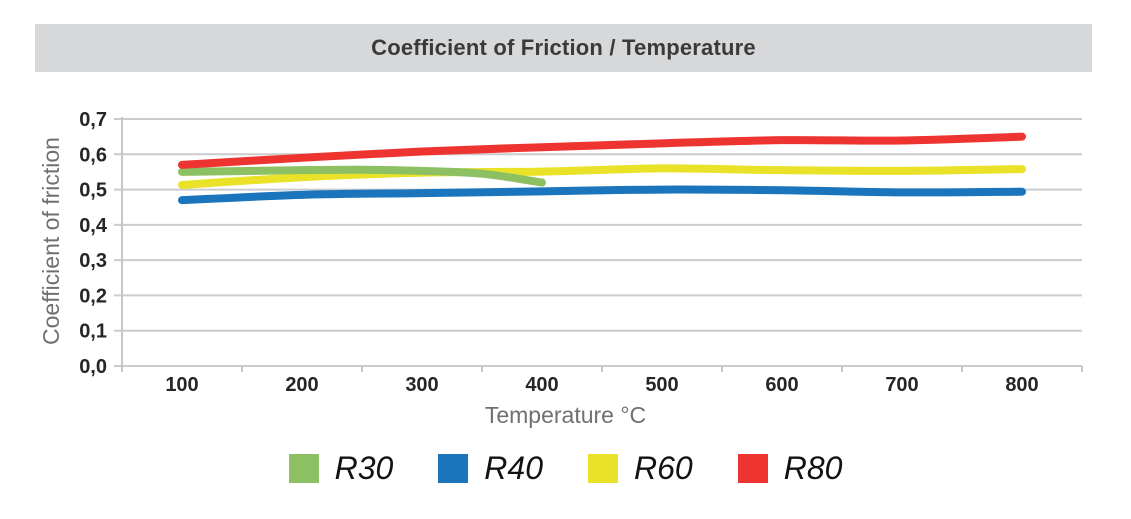 This screenshot has width=1131, height=519. I want to click on legend-item-R80: R80, so click(790, 468).